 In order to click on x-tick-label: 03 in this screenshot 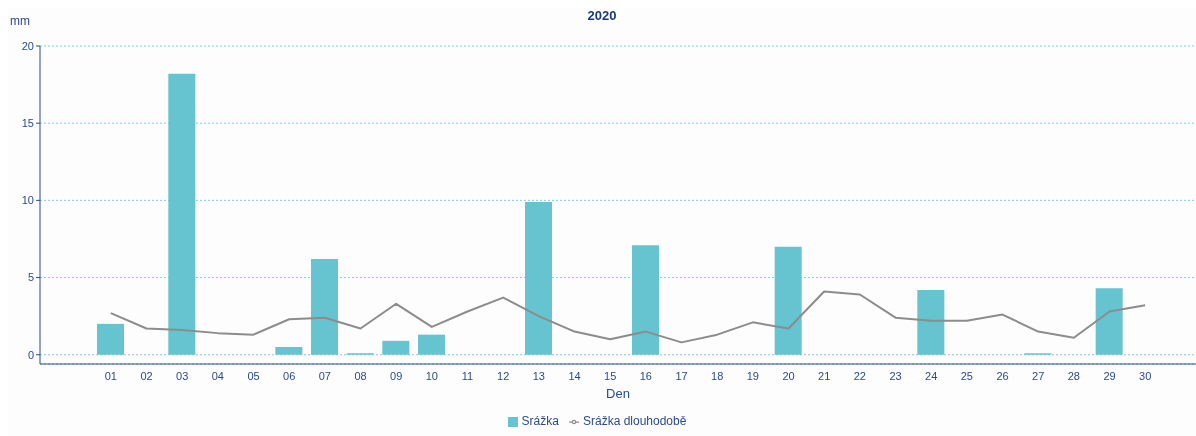, I will do `click(182, 375)`.